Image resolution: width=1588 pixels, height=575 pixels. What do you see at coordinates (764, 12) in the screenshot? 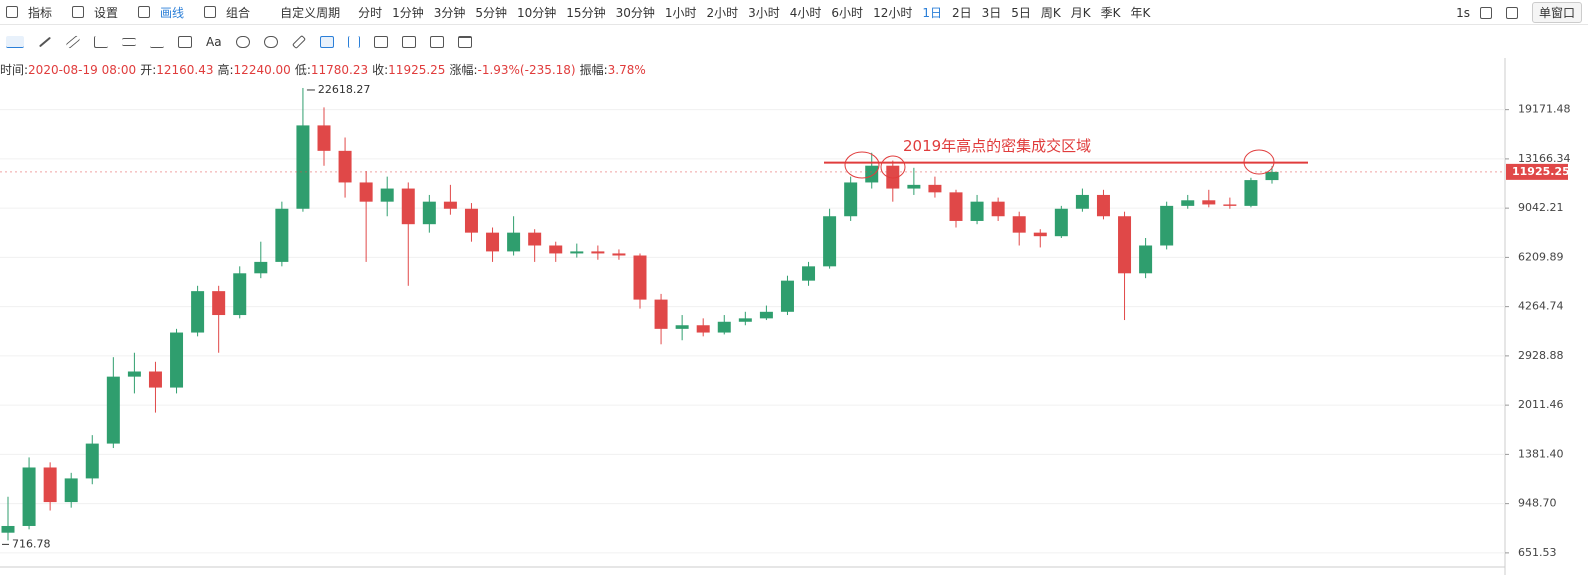
I see `period: 3小时` at bounding box center [764, 12].